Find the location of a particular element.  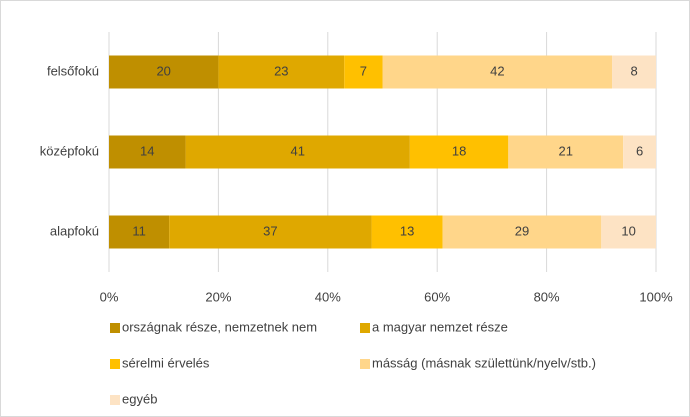

data-label: 18 is located at coordinates (459, 150).